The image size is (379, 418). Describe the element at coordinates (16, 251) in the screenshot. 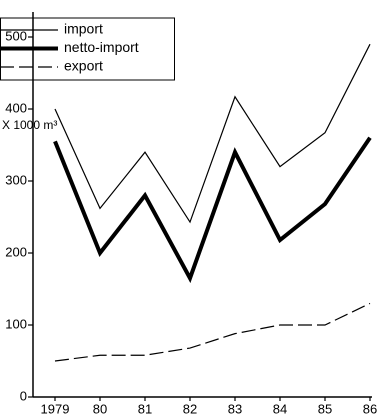

I see `y-tick-label: 200` at that location.